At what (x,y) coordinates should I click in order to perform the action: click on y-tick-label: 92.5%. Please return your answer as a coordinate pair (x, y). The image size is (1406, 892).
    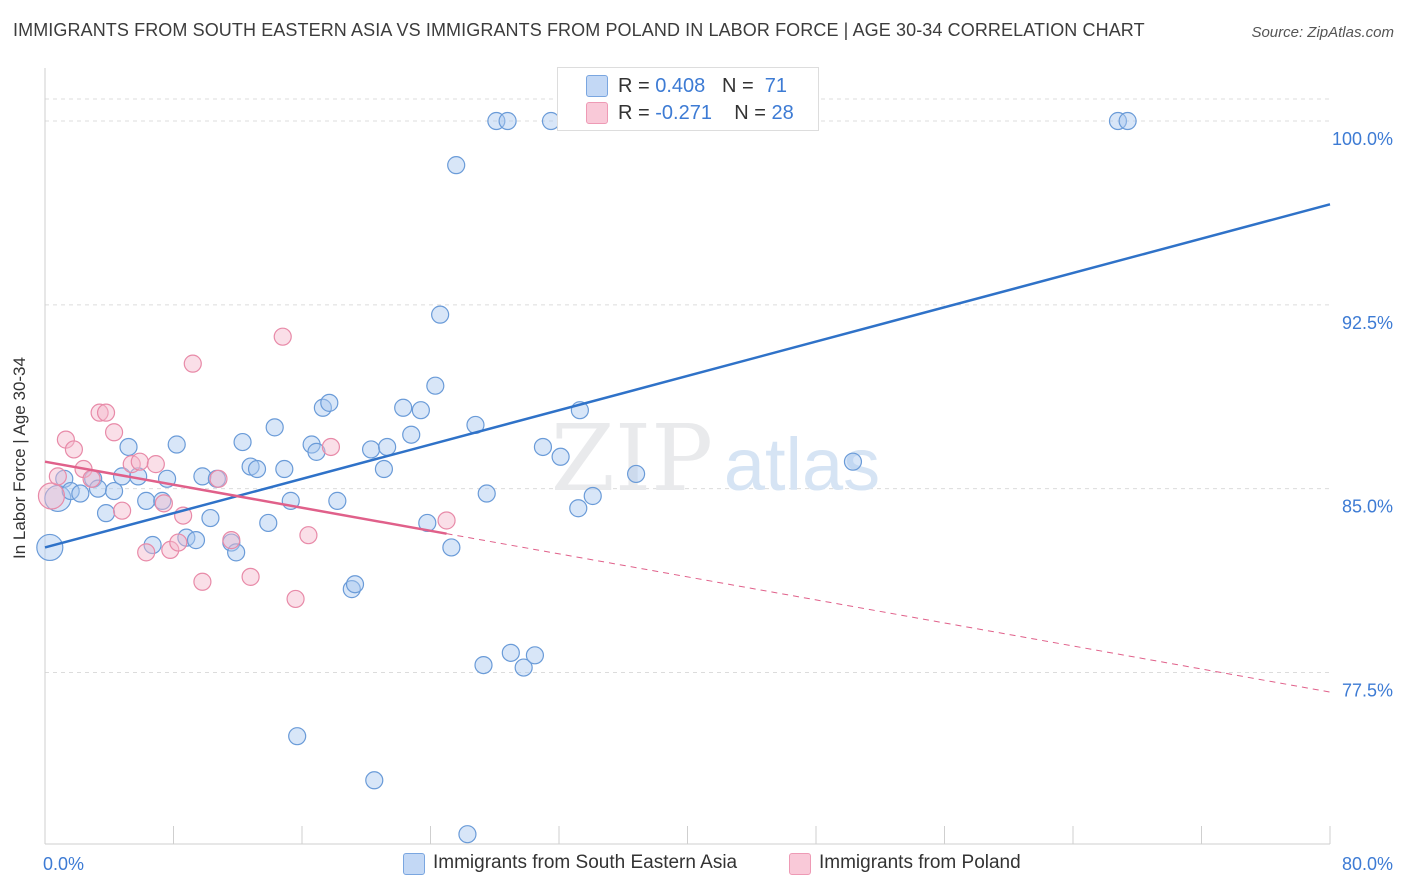
    Looking at the image, I should click on (1367, 323).